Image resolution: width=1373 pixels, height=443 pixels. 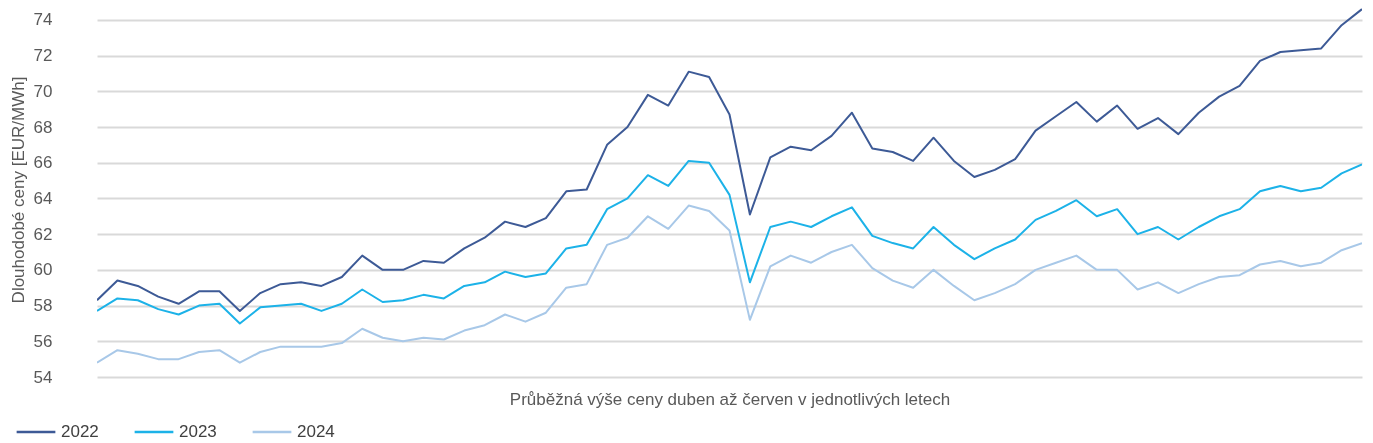 I want to click on y-tick-label: 60, so click(x=43, y=270).